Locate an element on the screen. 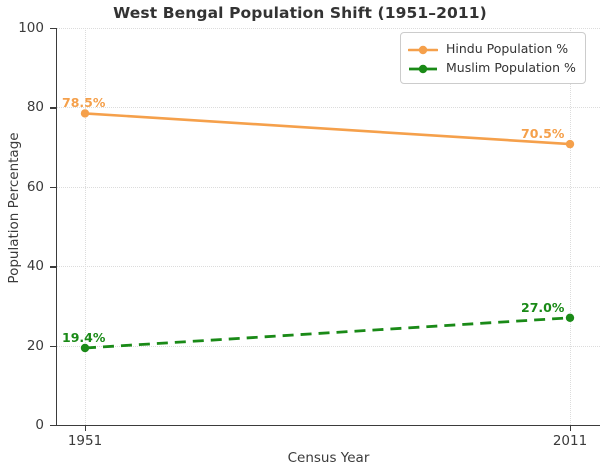 Image resolution: width=600 pixels, height=471 pixels. chart-legend: Hindu Population % Muslim Population % is located at coordinates (493, 58).